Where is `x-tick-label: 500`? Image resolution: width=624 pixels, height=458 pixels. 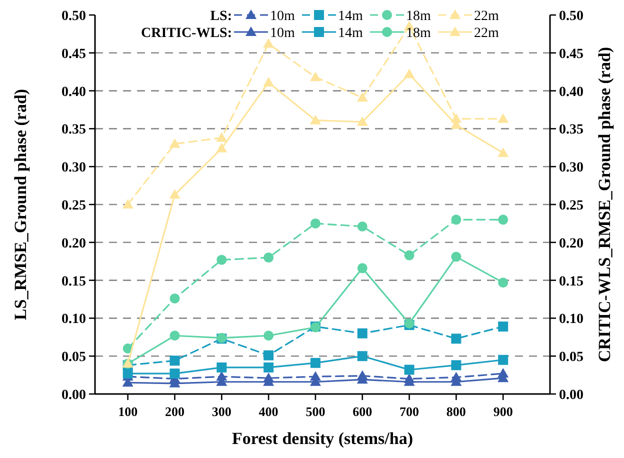
x-tick-label: 500 is located at coordinates (316, 411).